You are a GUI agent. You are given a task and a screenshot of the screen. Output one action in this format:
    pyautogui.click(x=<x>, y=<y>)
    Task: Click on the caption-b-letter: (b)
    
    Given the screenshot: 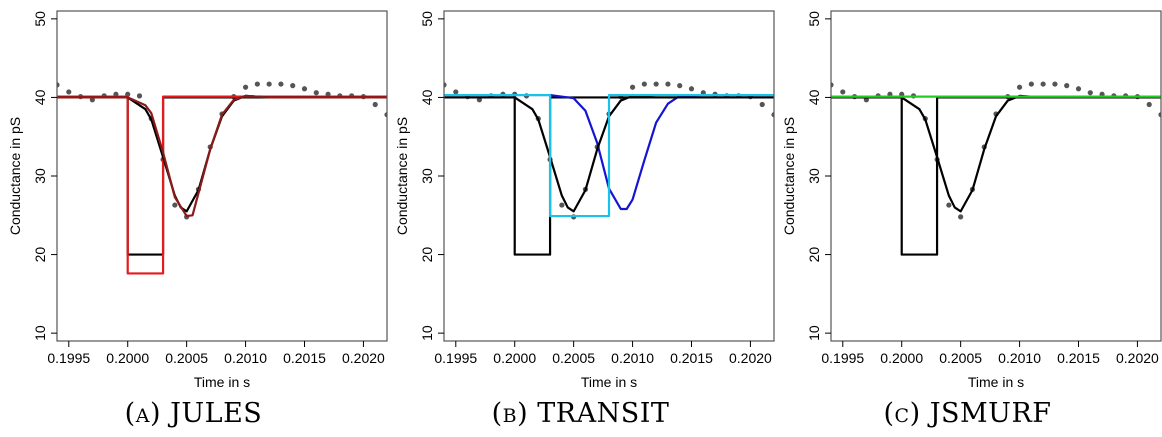 What is the action you would take?
    pyautogui.click(x=510, y=413)
    